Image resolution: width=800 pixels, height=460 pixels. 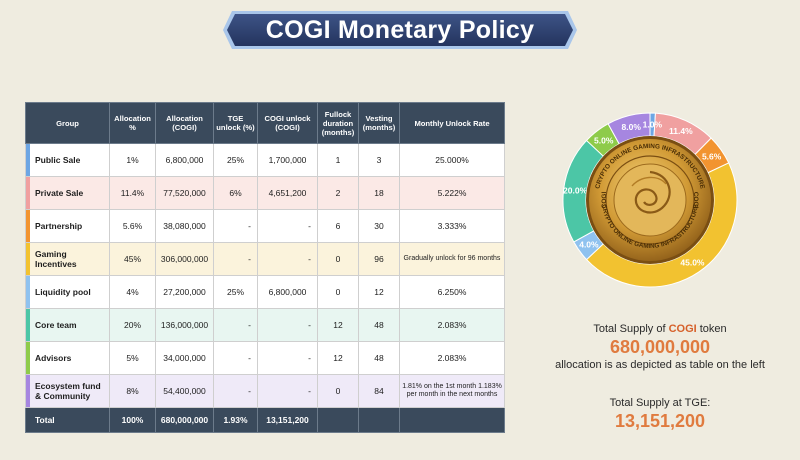 I want to click on cell-alloc: 54,400,000, so click(x=184, y=391).